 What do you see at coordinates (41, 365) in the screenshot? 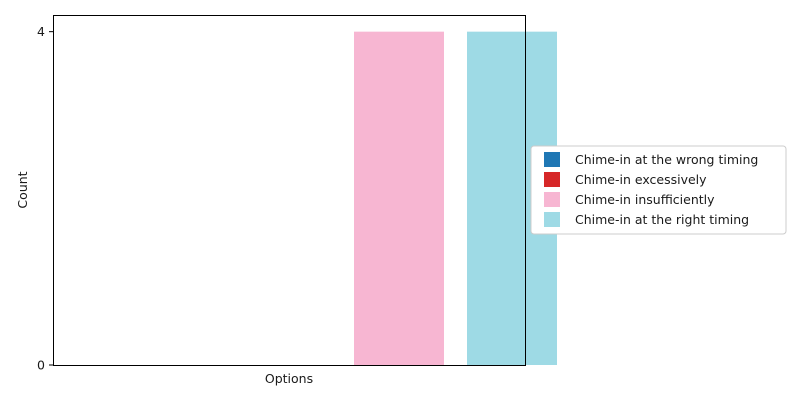
I see `y-tick-label: 0` at bounding box center [41, 365].